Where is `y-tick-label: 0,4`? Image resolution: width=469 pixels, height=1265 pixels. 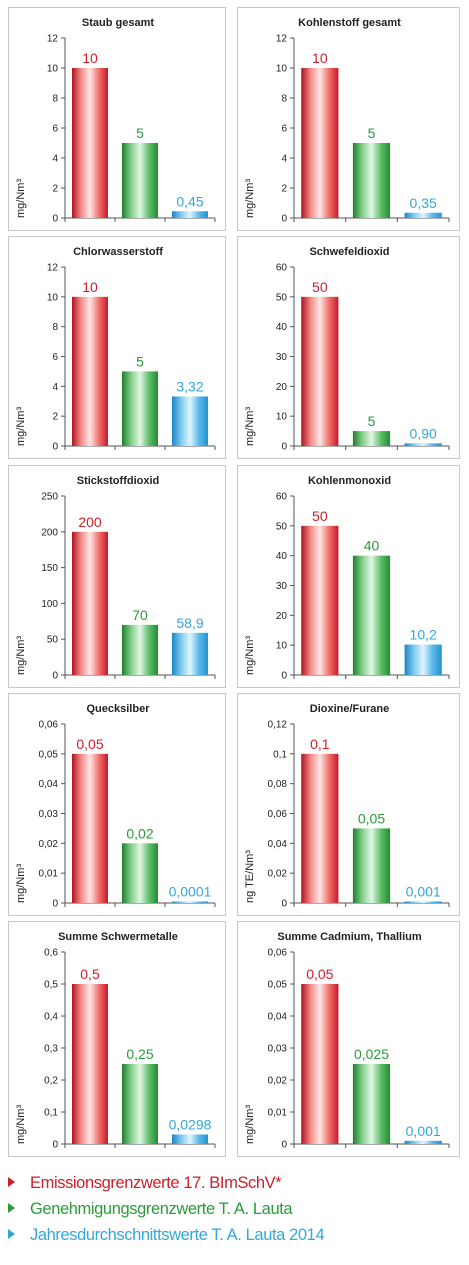 y-tick-label: 0,4 is located at coordinates (51, 1017).